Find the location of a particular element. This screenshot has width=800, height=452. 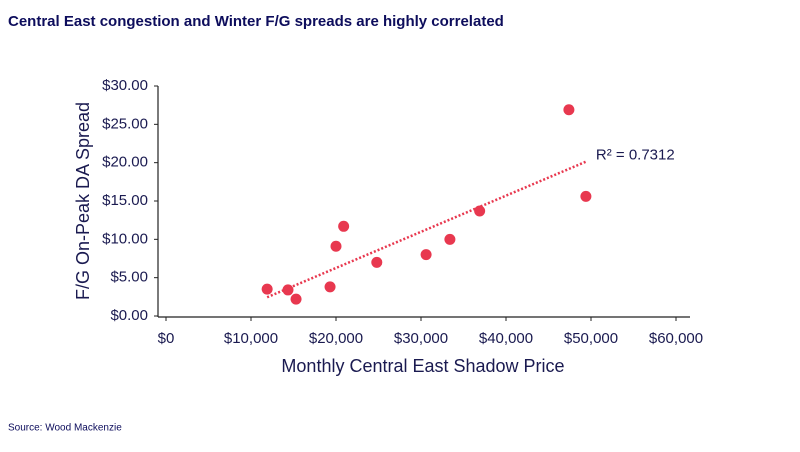

x-tick-label: $40,000 is located at coordinates (506, 338).